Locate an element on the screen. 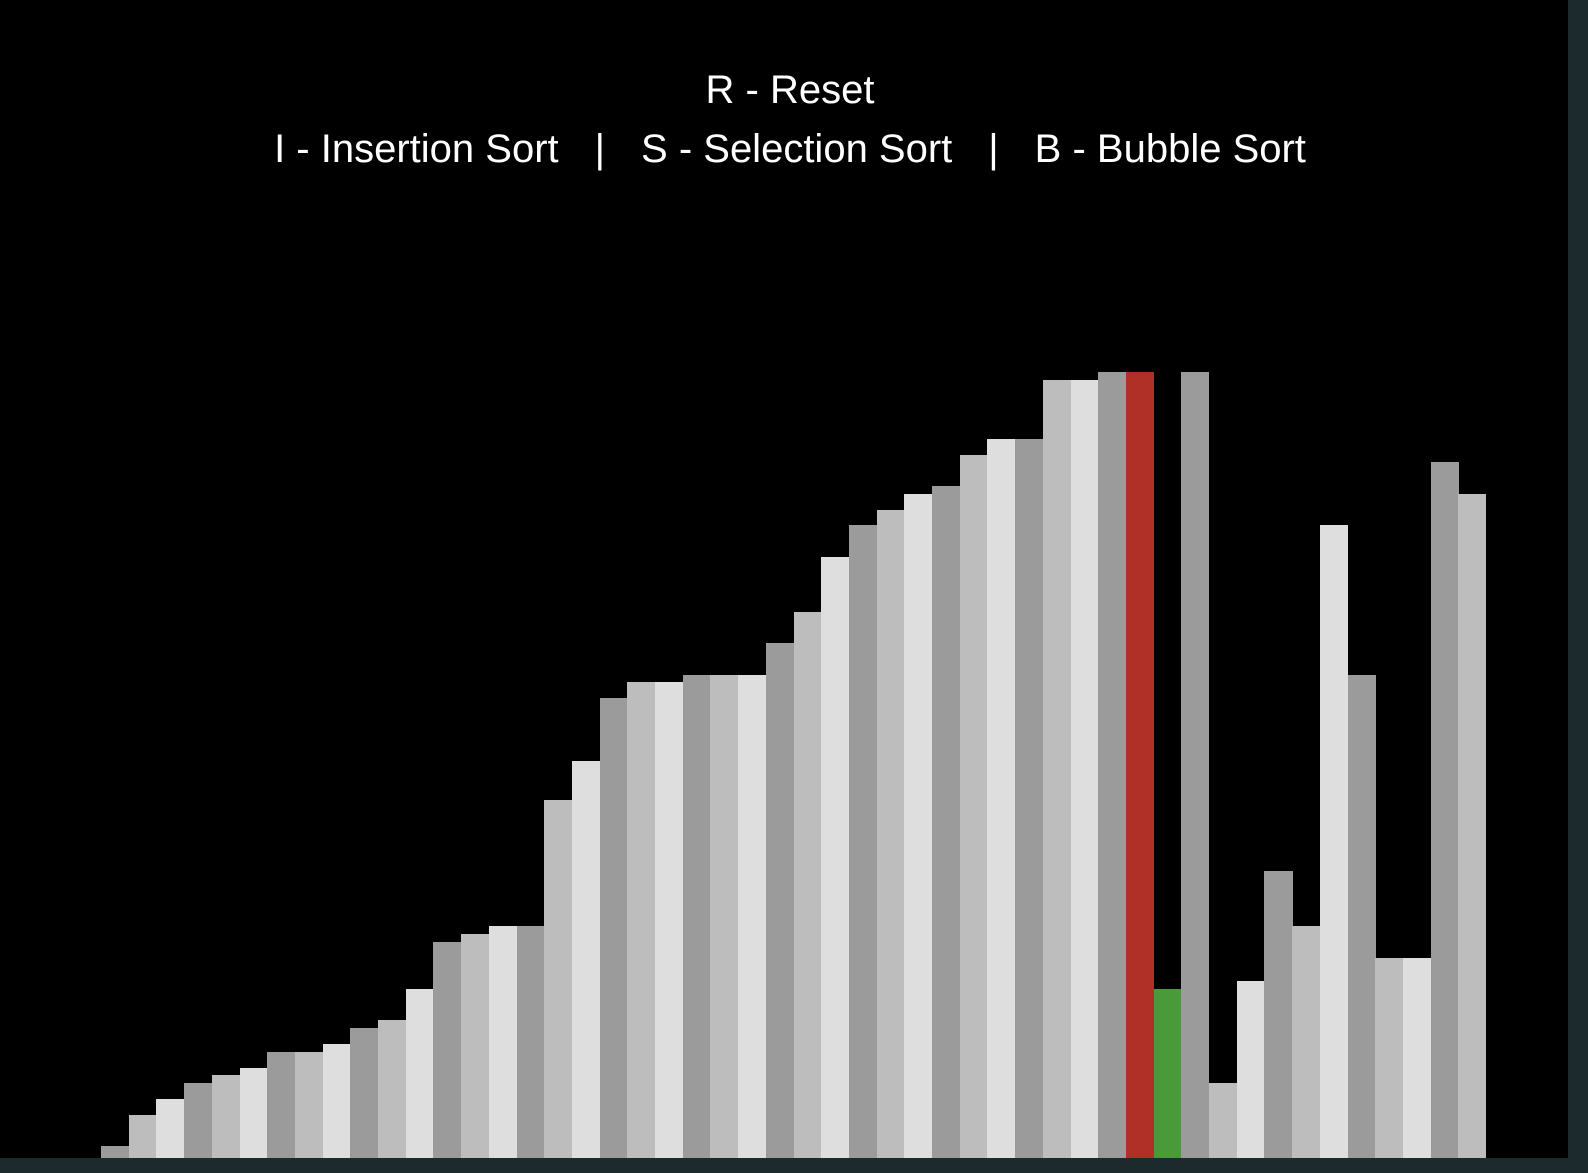 This screenshot has width=1588, height=1173. insertion-sort-key-hint: I - Insertion Sort is located at coordinates (416, 149).